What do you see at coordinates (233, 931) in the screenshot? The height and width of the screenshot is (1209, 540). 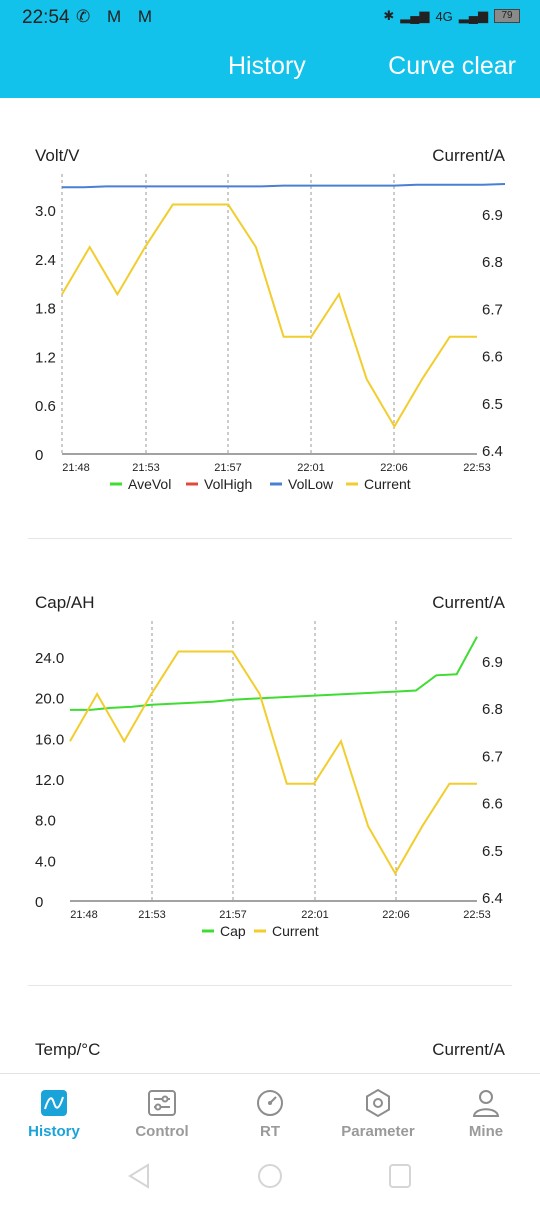 I see `legend-label: Cap` at bounding box center [233, 931].